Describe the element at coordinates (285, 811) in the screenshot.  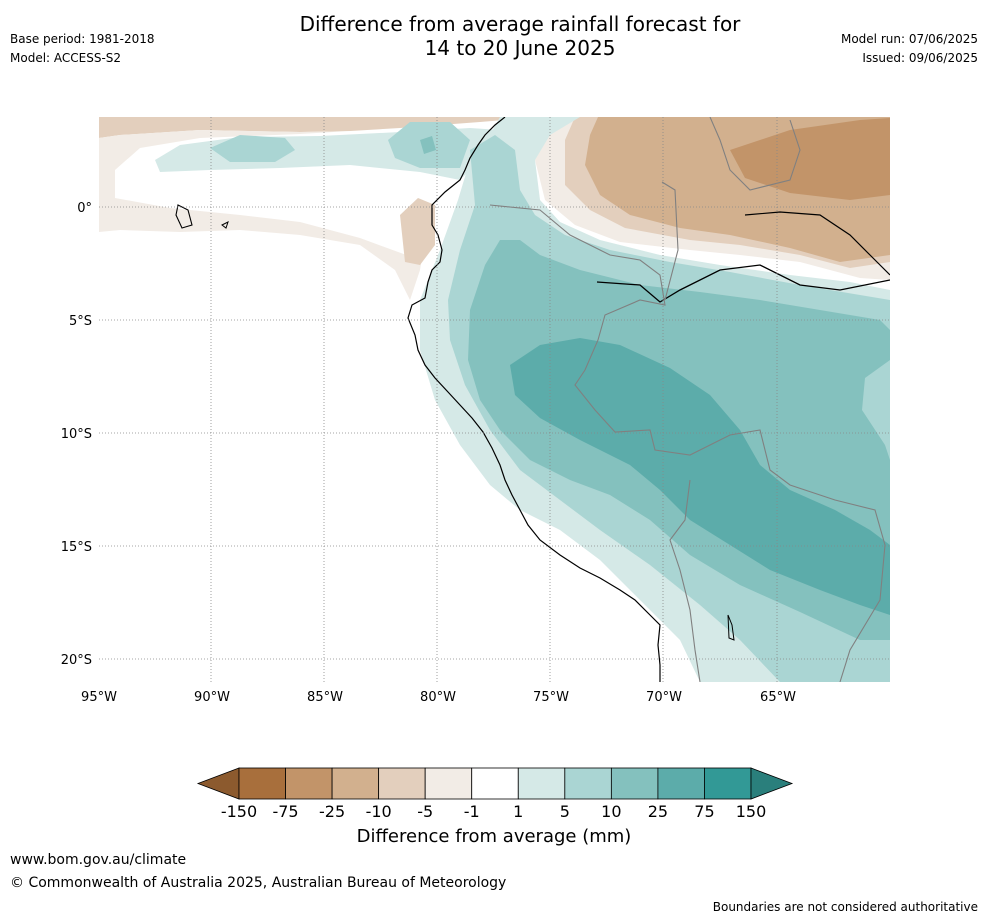
I see `colorbar-tick-label: -75` at that location.